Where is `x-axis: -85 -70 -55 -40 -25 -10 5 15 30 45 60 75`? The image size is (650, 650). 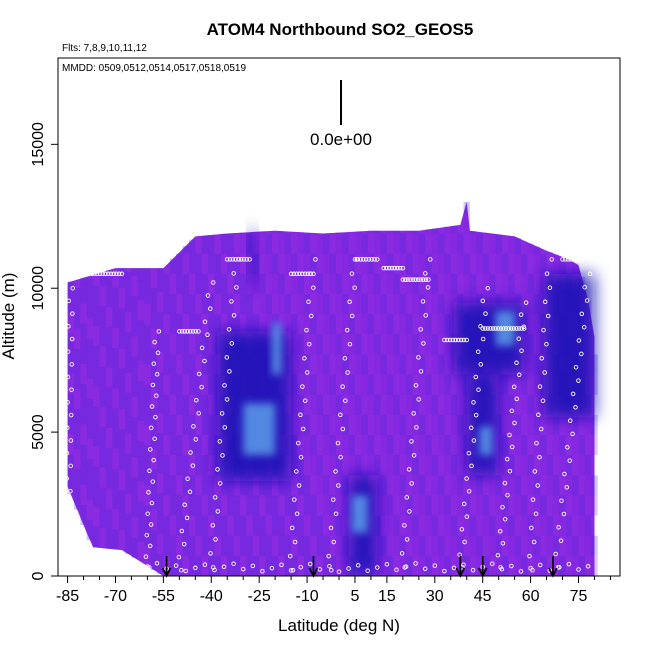 x-axis: -85 -70 -55 -40 -25 -10 5 15 30 45 60 75 is located at coordinates (333, 590).